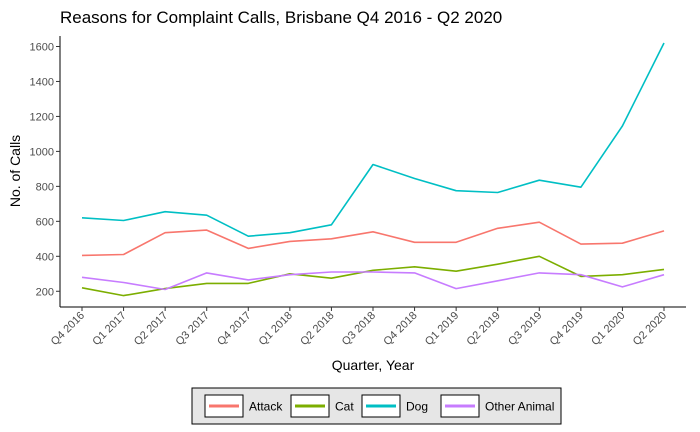 The width and height of the screenshot is (700, 432). Describe the element at coordinates (45, 222) in the screenshot. I see `y-tick-label: 600` at that location.